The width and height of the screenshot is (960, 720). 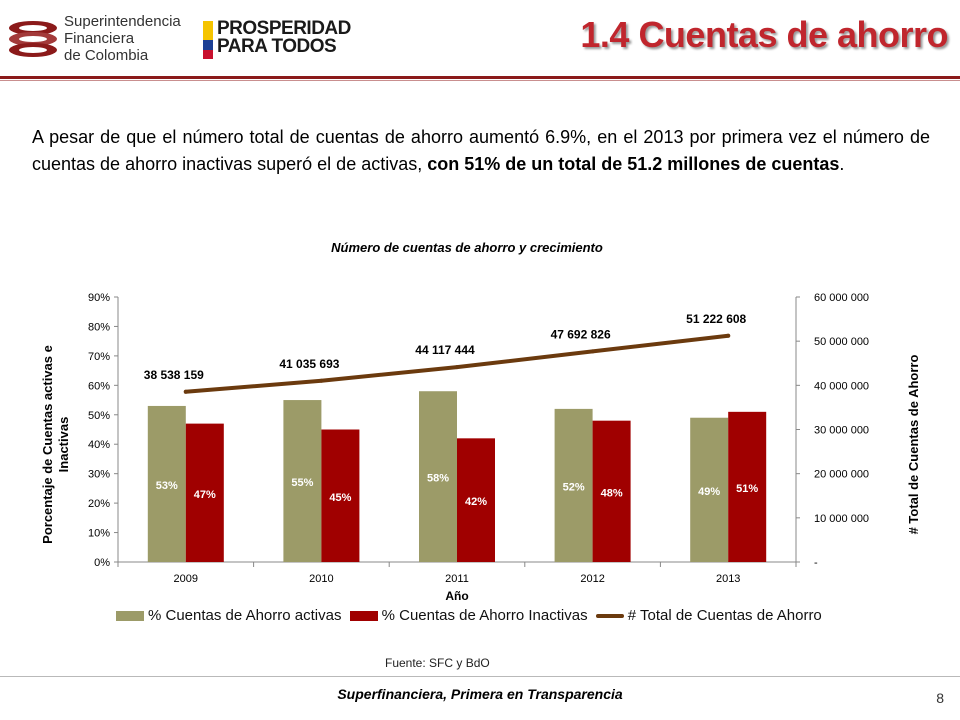 What do you see at coordinates (764, 34) in the screenshot?
I see `page-title: 1.4 Cuentas de ahorro` at bounding box center [764, 34].